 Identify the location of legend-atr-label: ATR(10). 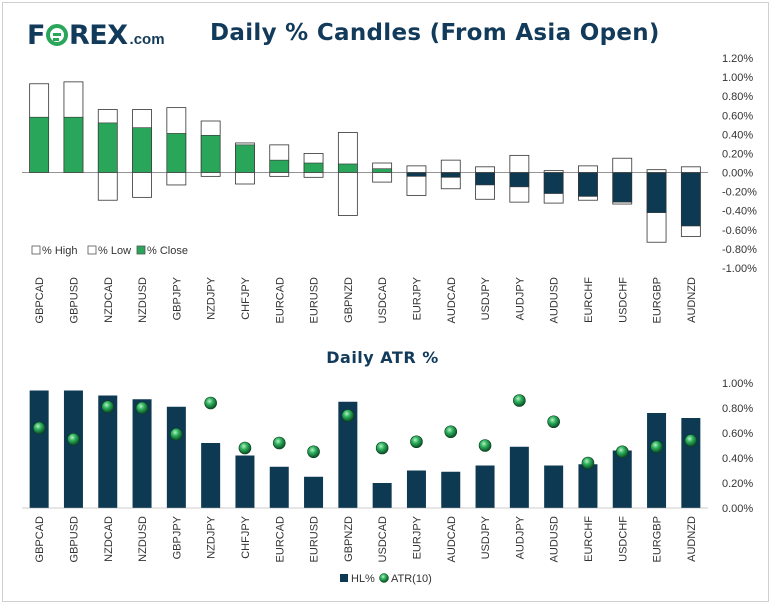
(411, 579).